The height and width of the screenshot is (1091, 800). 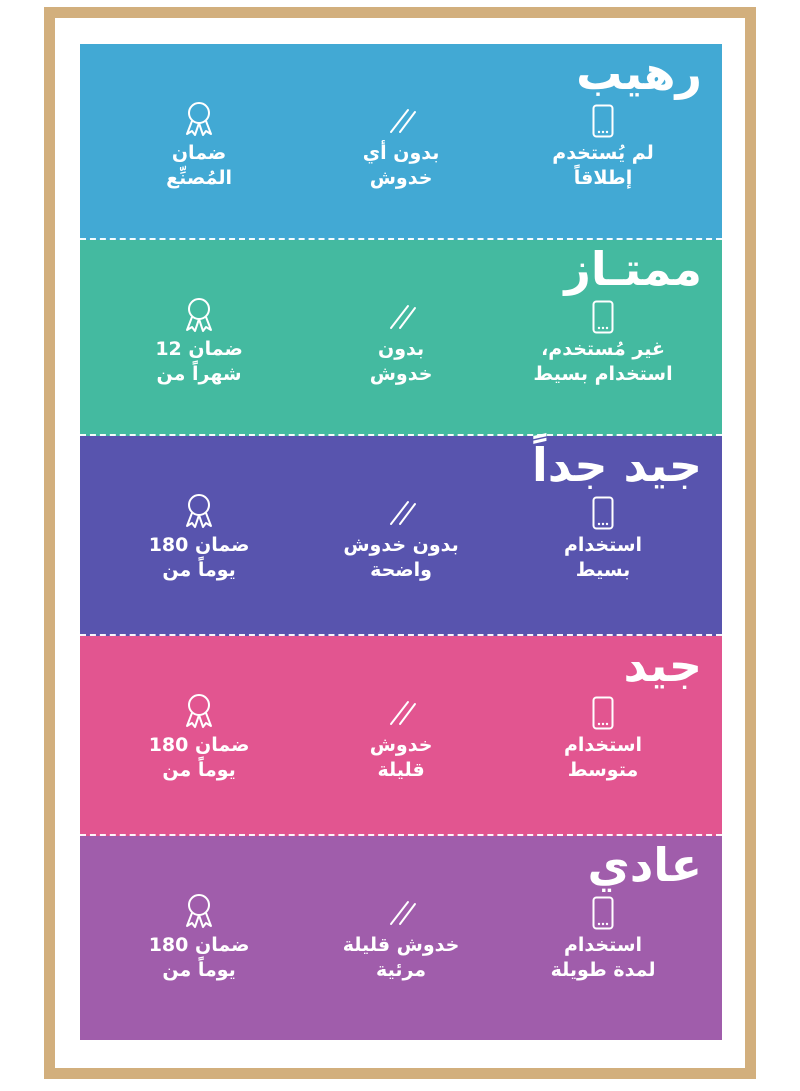 What do you see at coordinates (639, 73) in the screenshot?
I see `grade-title: رهيب` at bounding box center [639, 73].